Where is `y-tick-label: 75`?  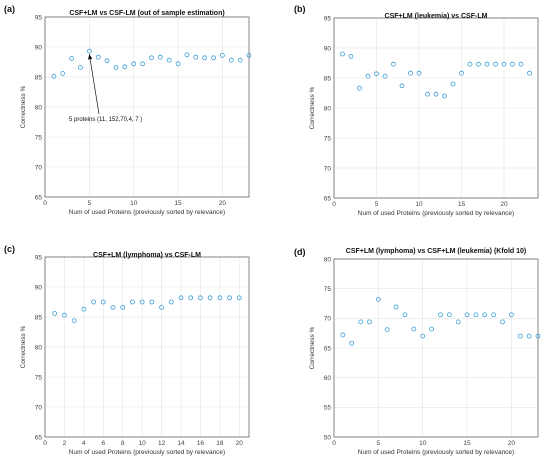
y-tick-label: 75 is located at coordinates (328, 138).